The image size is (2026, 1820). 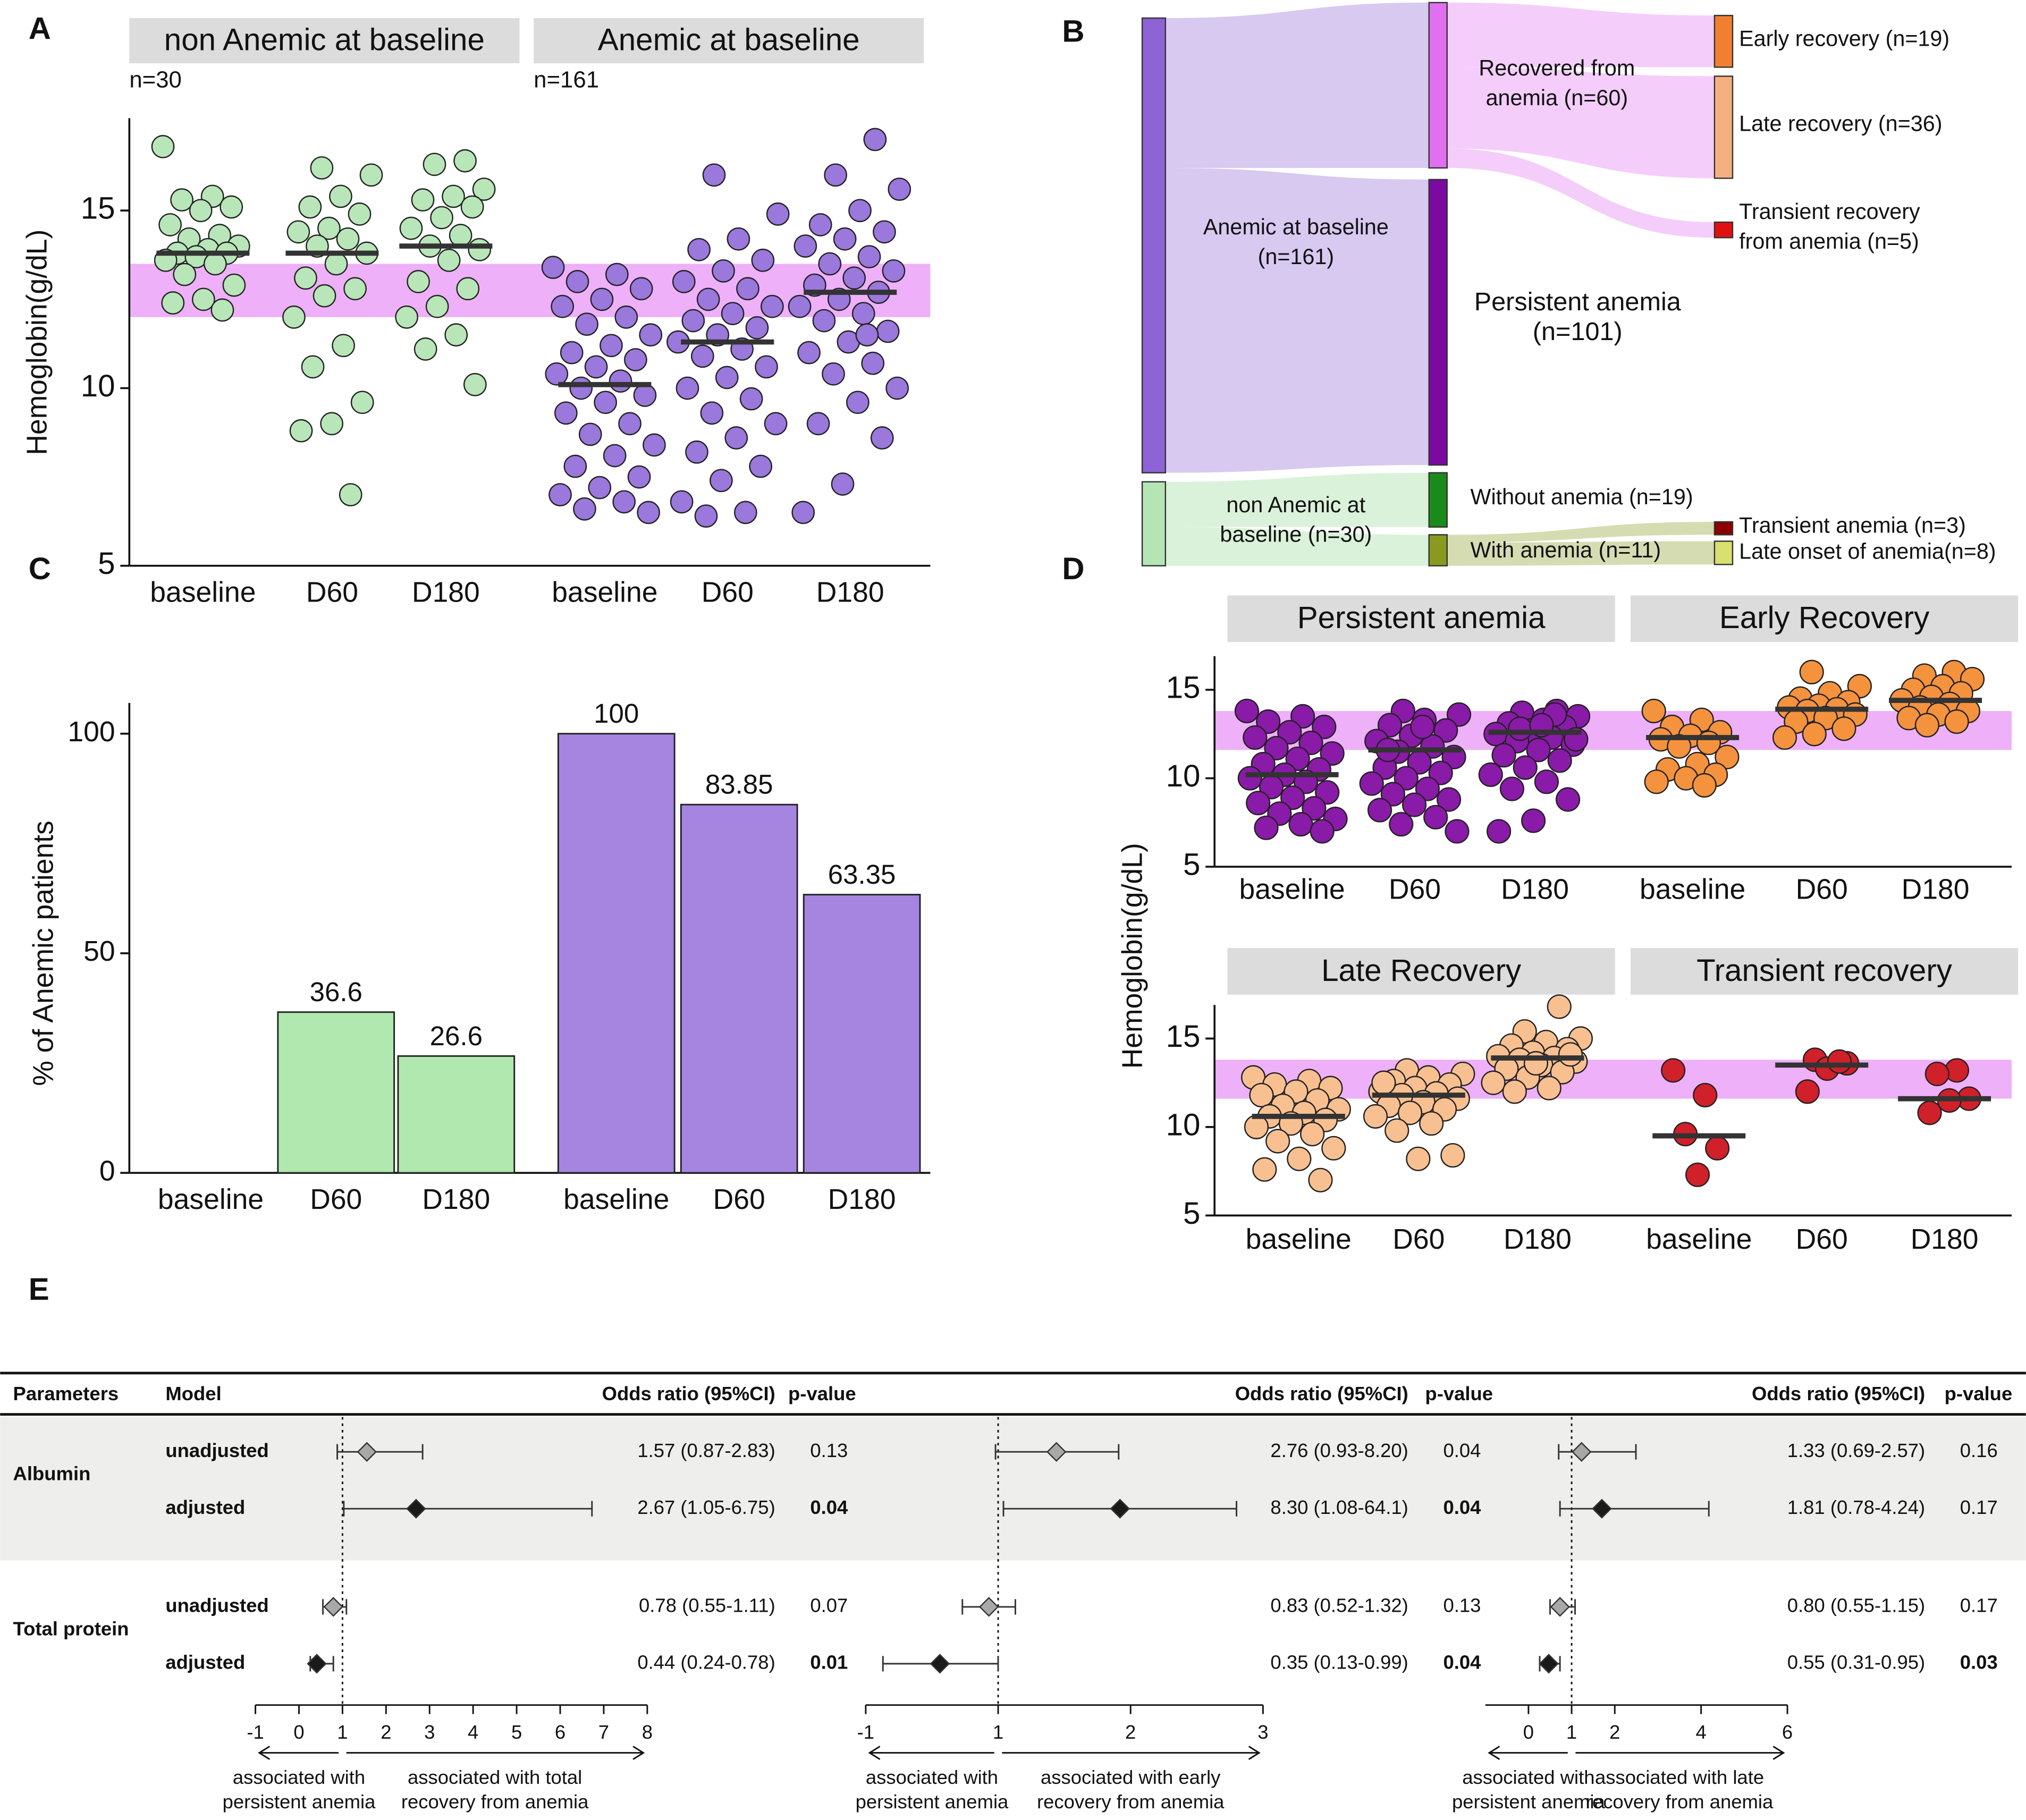 What do you see at coordinates (862, 1199) in the screenshot?
I see `x-tick-label: D180` at bounding box center [862, 1199].